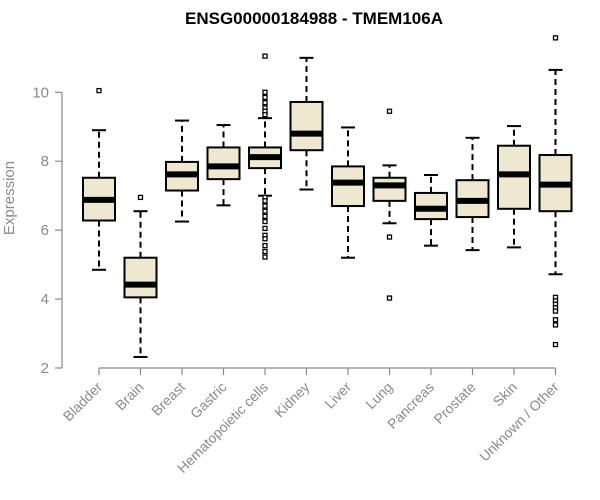 Image resolution: width=600 pixels, height=500 pixels. What do you see at coordinates (83, 402) in the screenshot?
I see `x-tick-label: Bladder` at bounding box center [83, 402].